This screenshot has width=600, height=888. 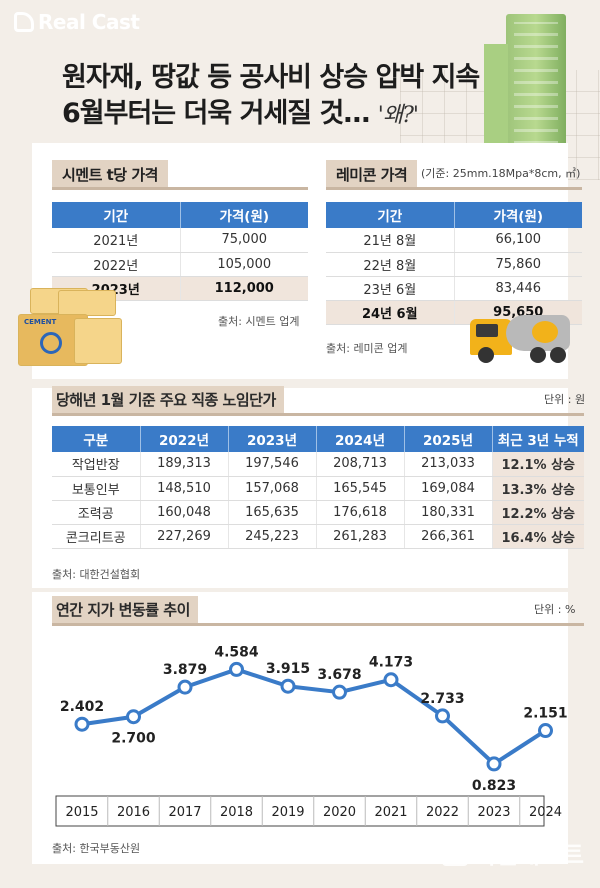 I want to click on wage-2023: 157,068, so click(x=272, y=488).